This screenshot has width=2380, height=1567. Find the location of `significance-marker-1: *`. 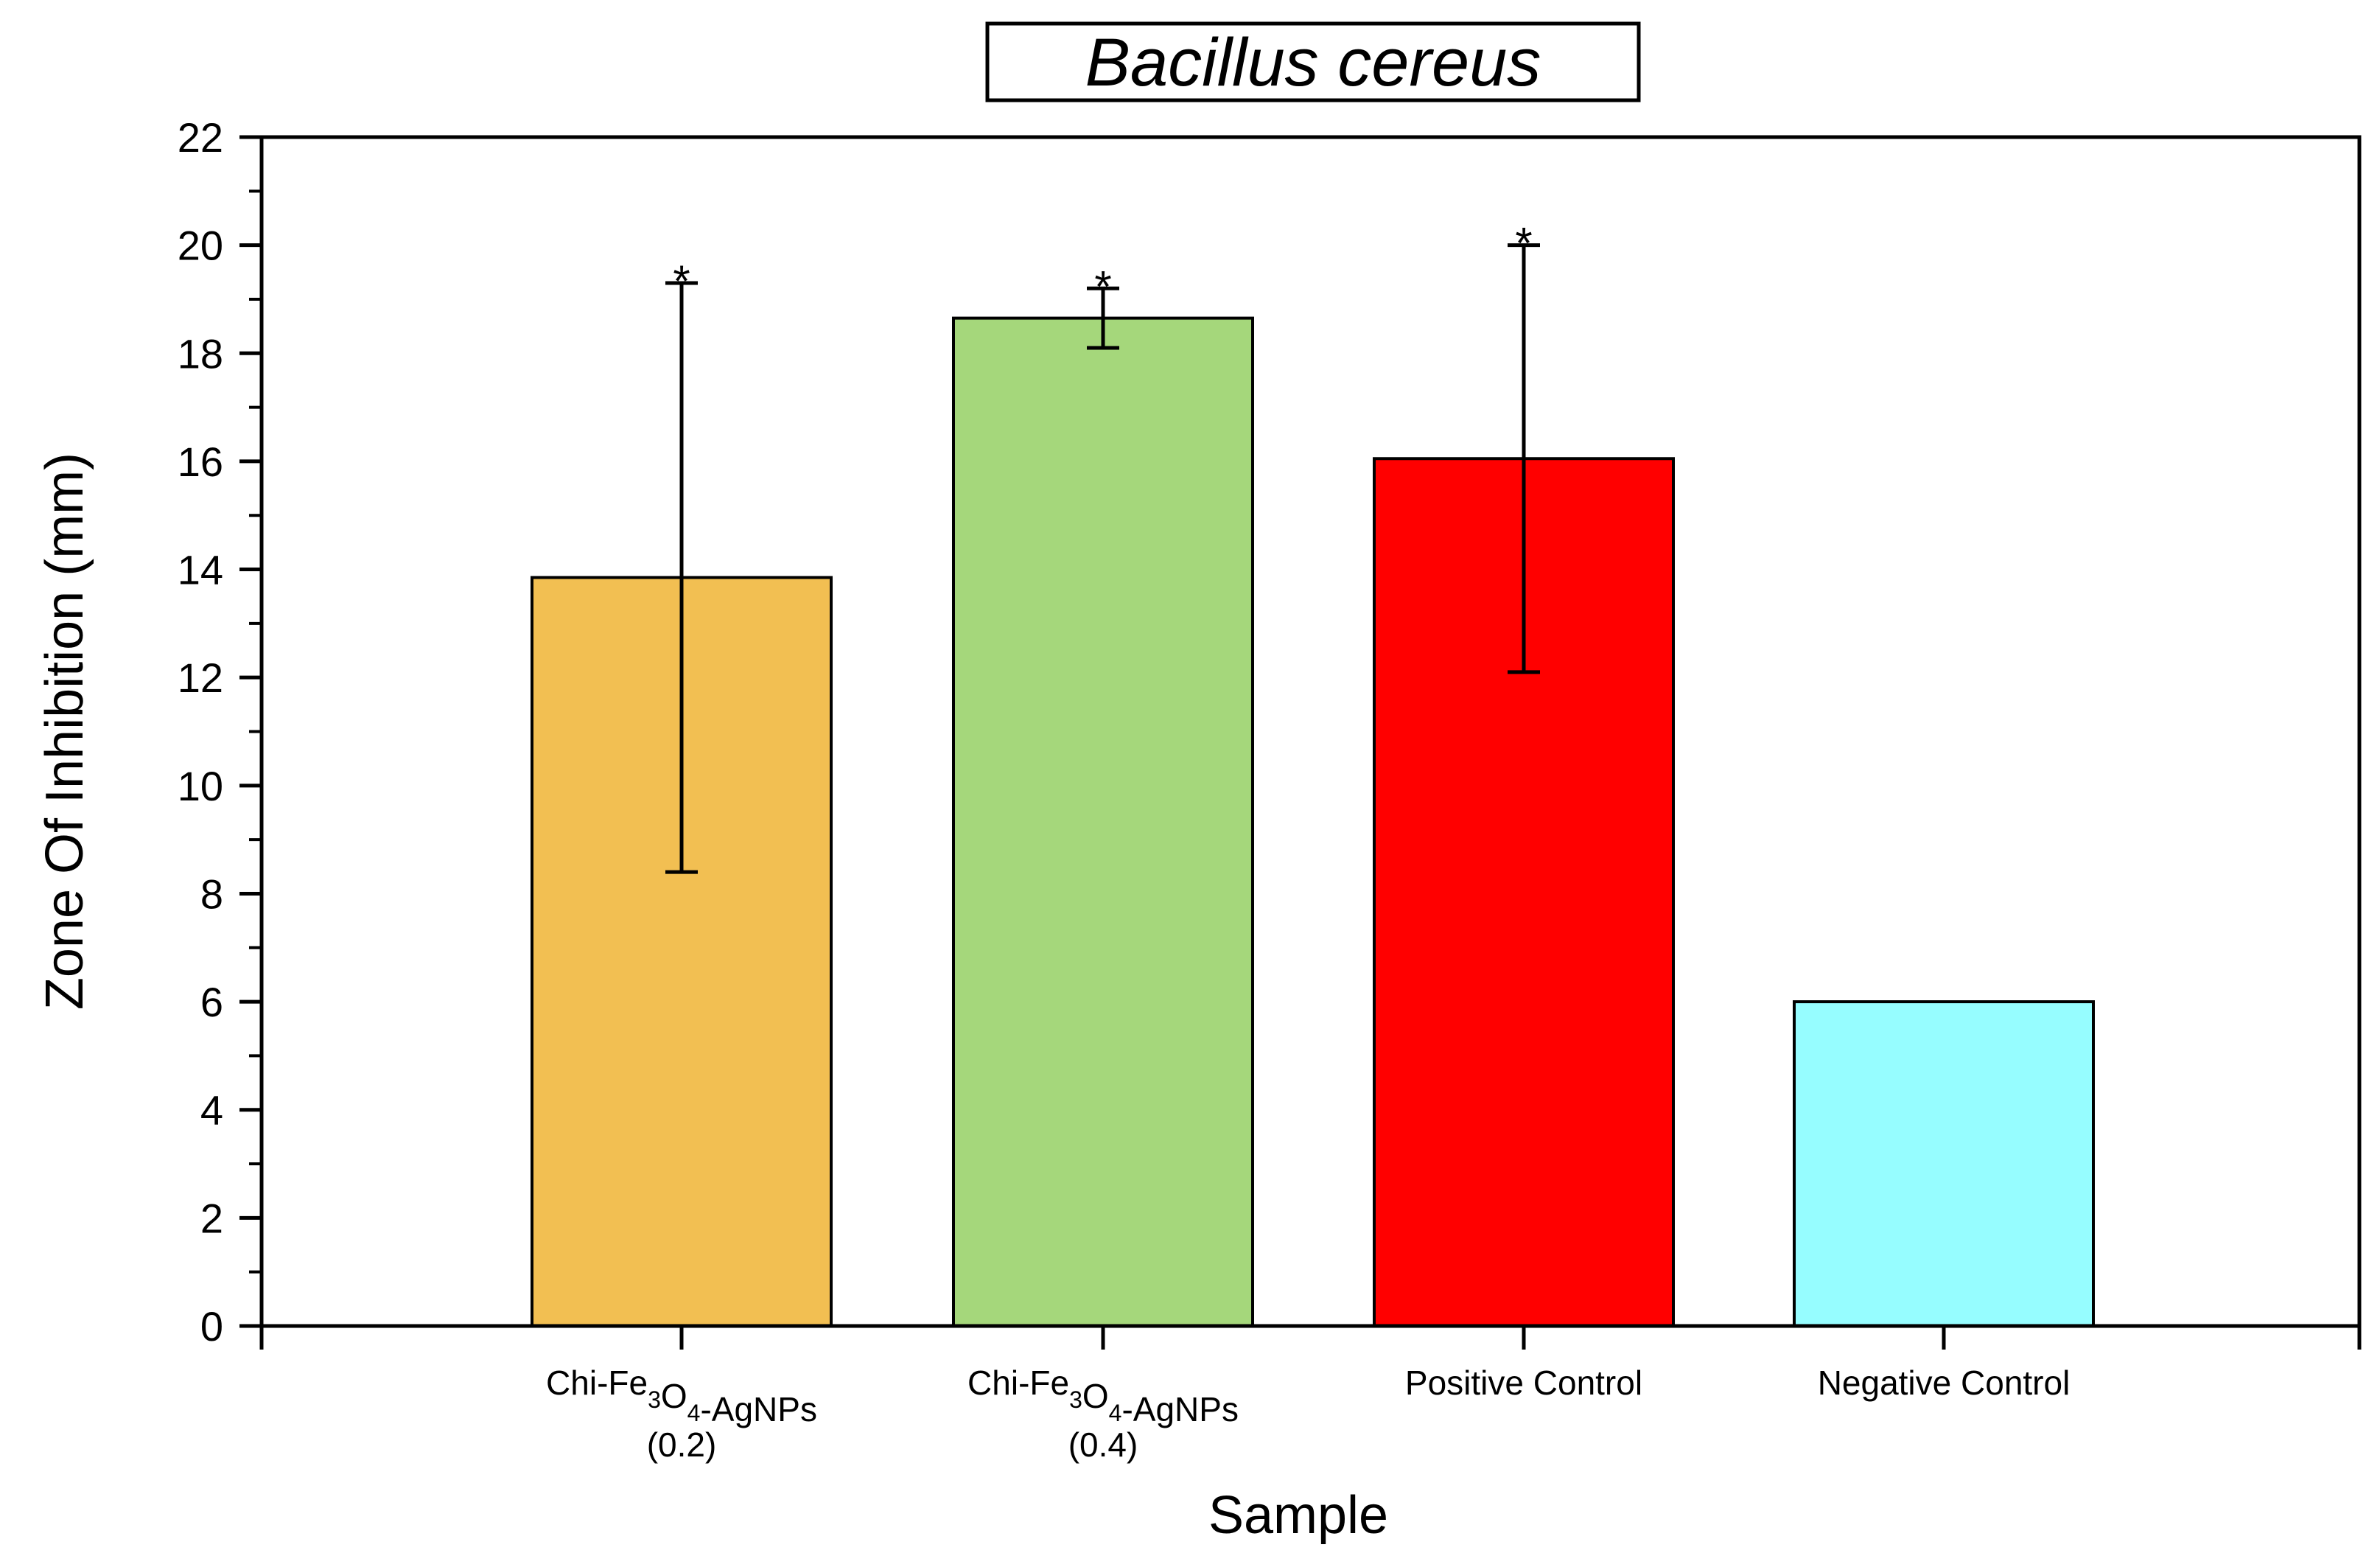

significance-marker-1: * is located at coordinates (1102, 287).